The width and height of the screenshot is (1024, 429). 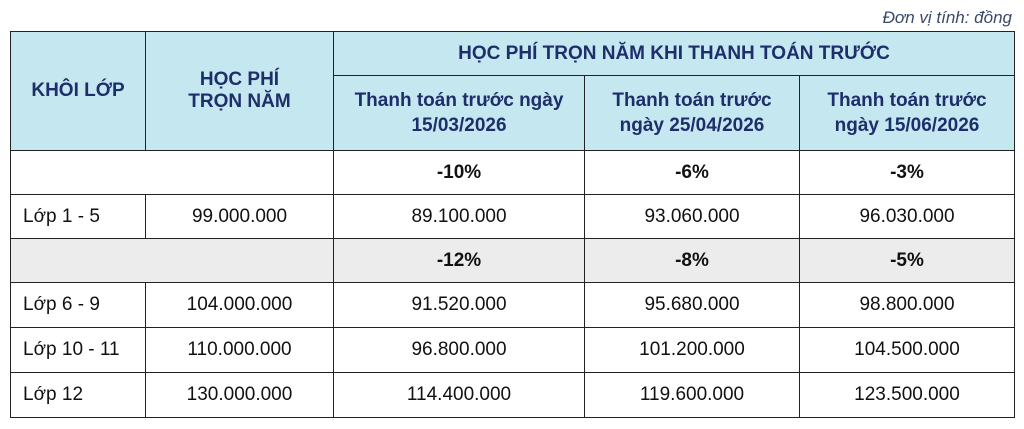 What do you see at coordinates (907, 260) in the screenshot?
I see `discount-cell: -5%` at bounding box center [907, 260].